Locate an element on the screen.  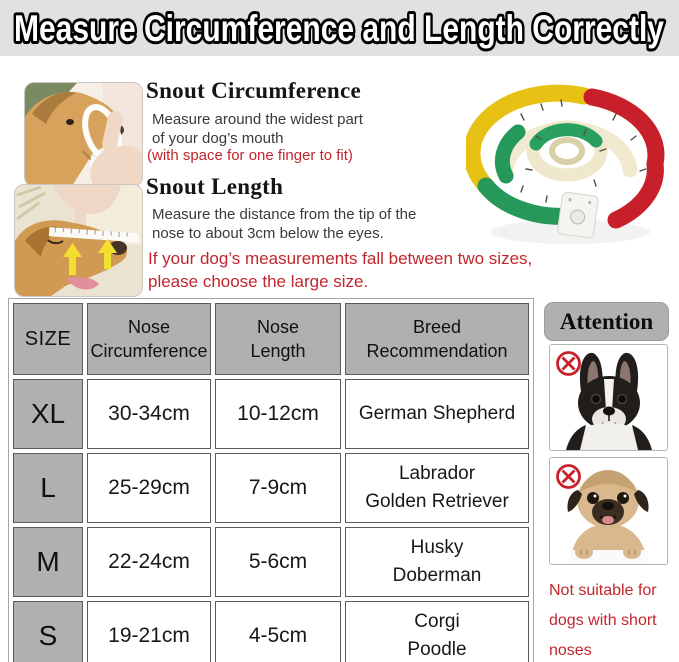
snout-length-illustration is located at coordinates (78, 240).